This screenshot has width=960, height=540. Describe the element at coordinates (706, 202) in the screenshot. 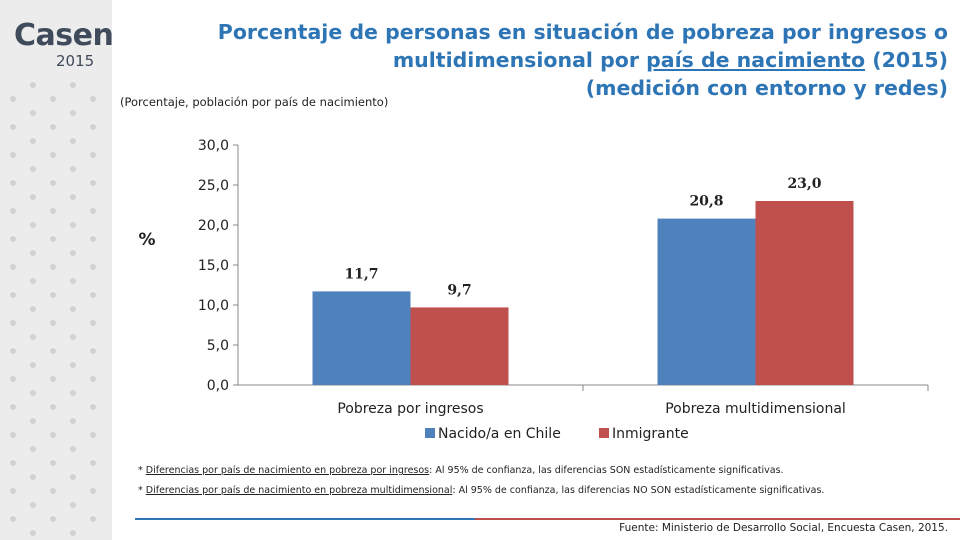

I see `data-label: 20,8` at that location.